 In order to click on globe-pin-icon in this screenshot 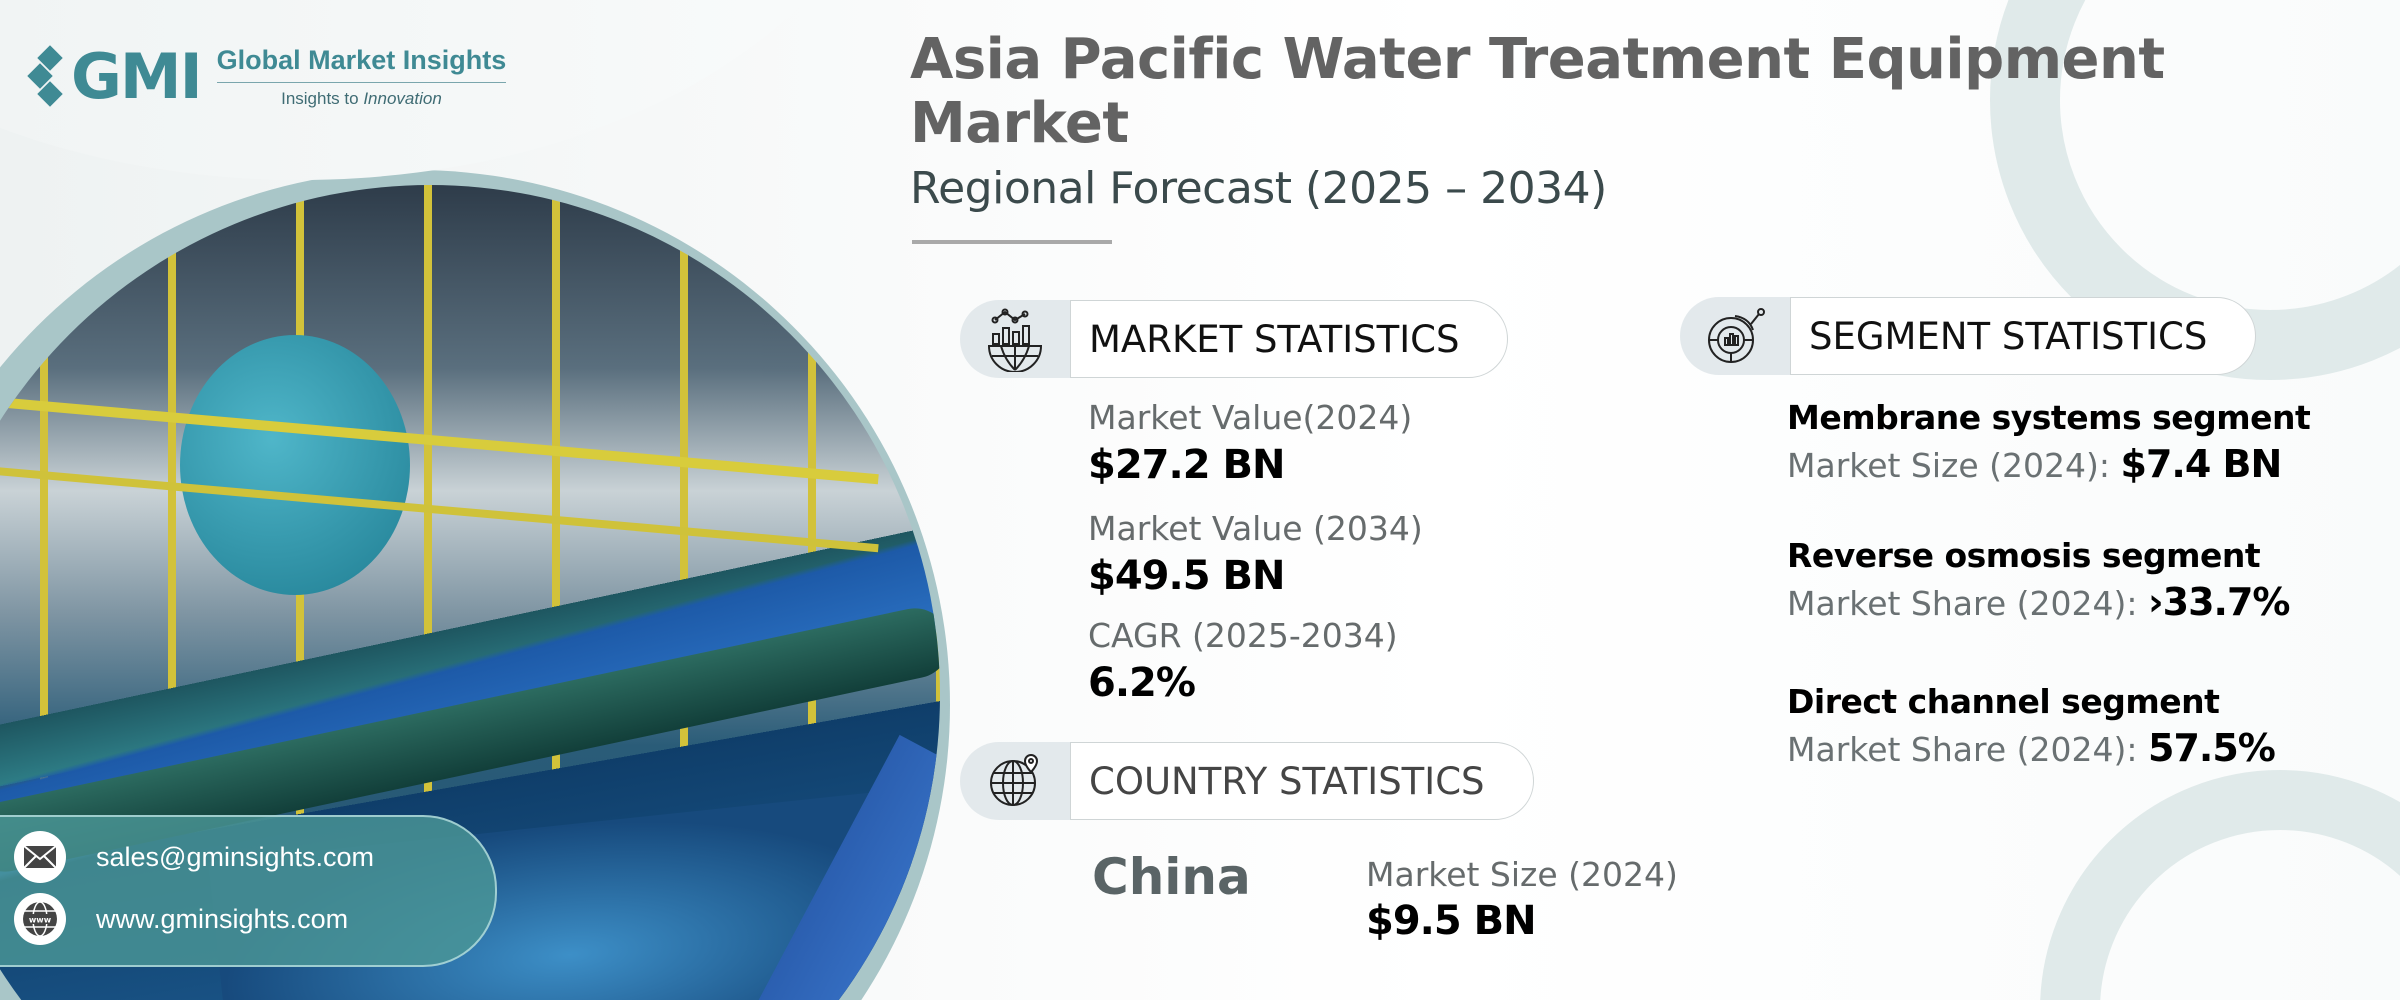, I will do `click(1015, 781)`.